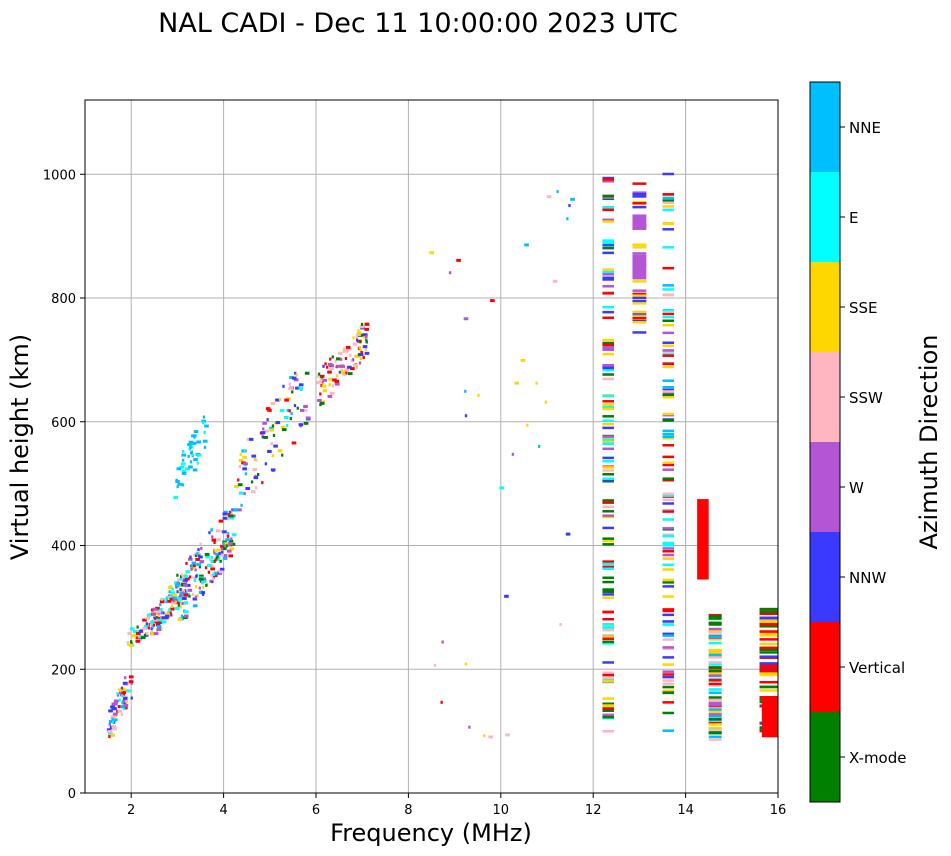 Image resolution: width=951 pixels, height=856 pixels. What do you see at coordinates (64, 485) in the screenshot?
I see `y-axis-ticks: 0 200 400 600 800 1000` at bounding box center [64, 485].